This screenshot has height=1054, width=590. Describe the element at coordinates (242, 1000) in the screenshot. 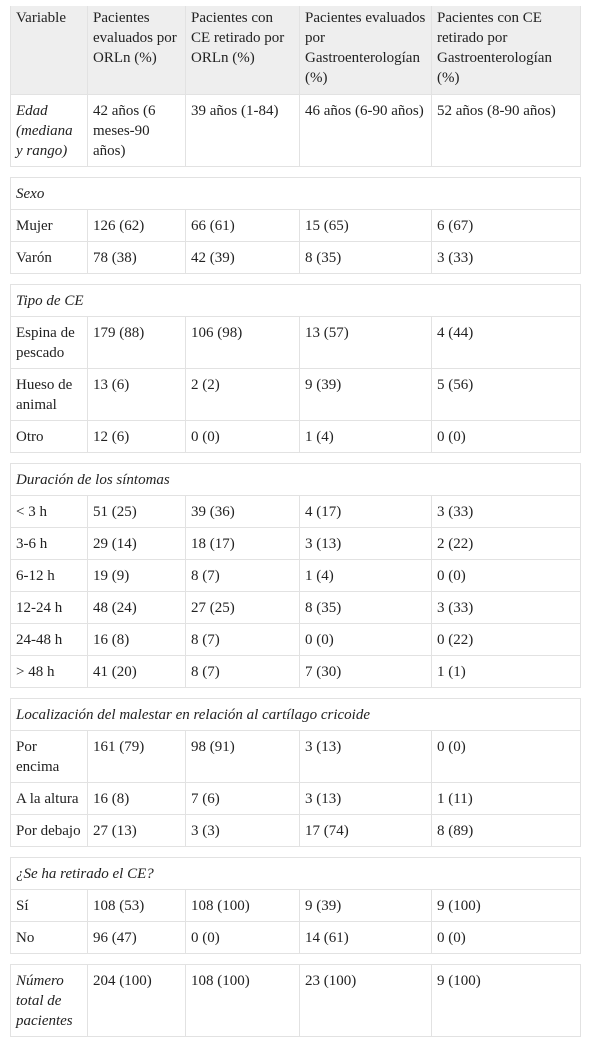

I see `cell: 108 (100)` at that location.